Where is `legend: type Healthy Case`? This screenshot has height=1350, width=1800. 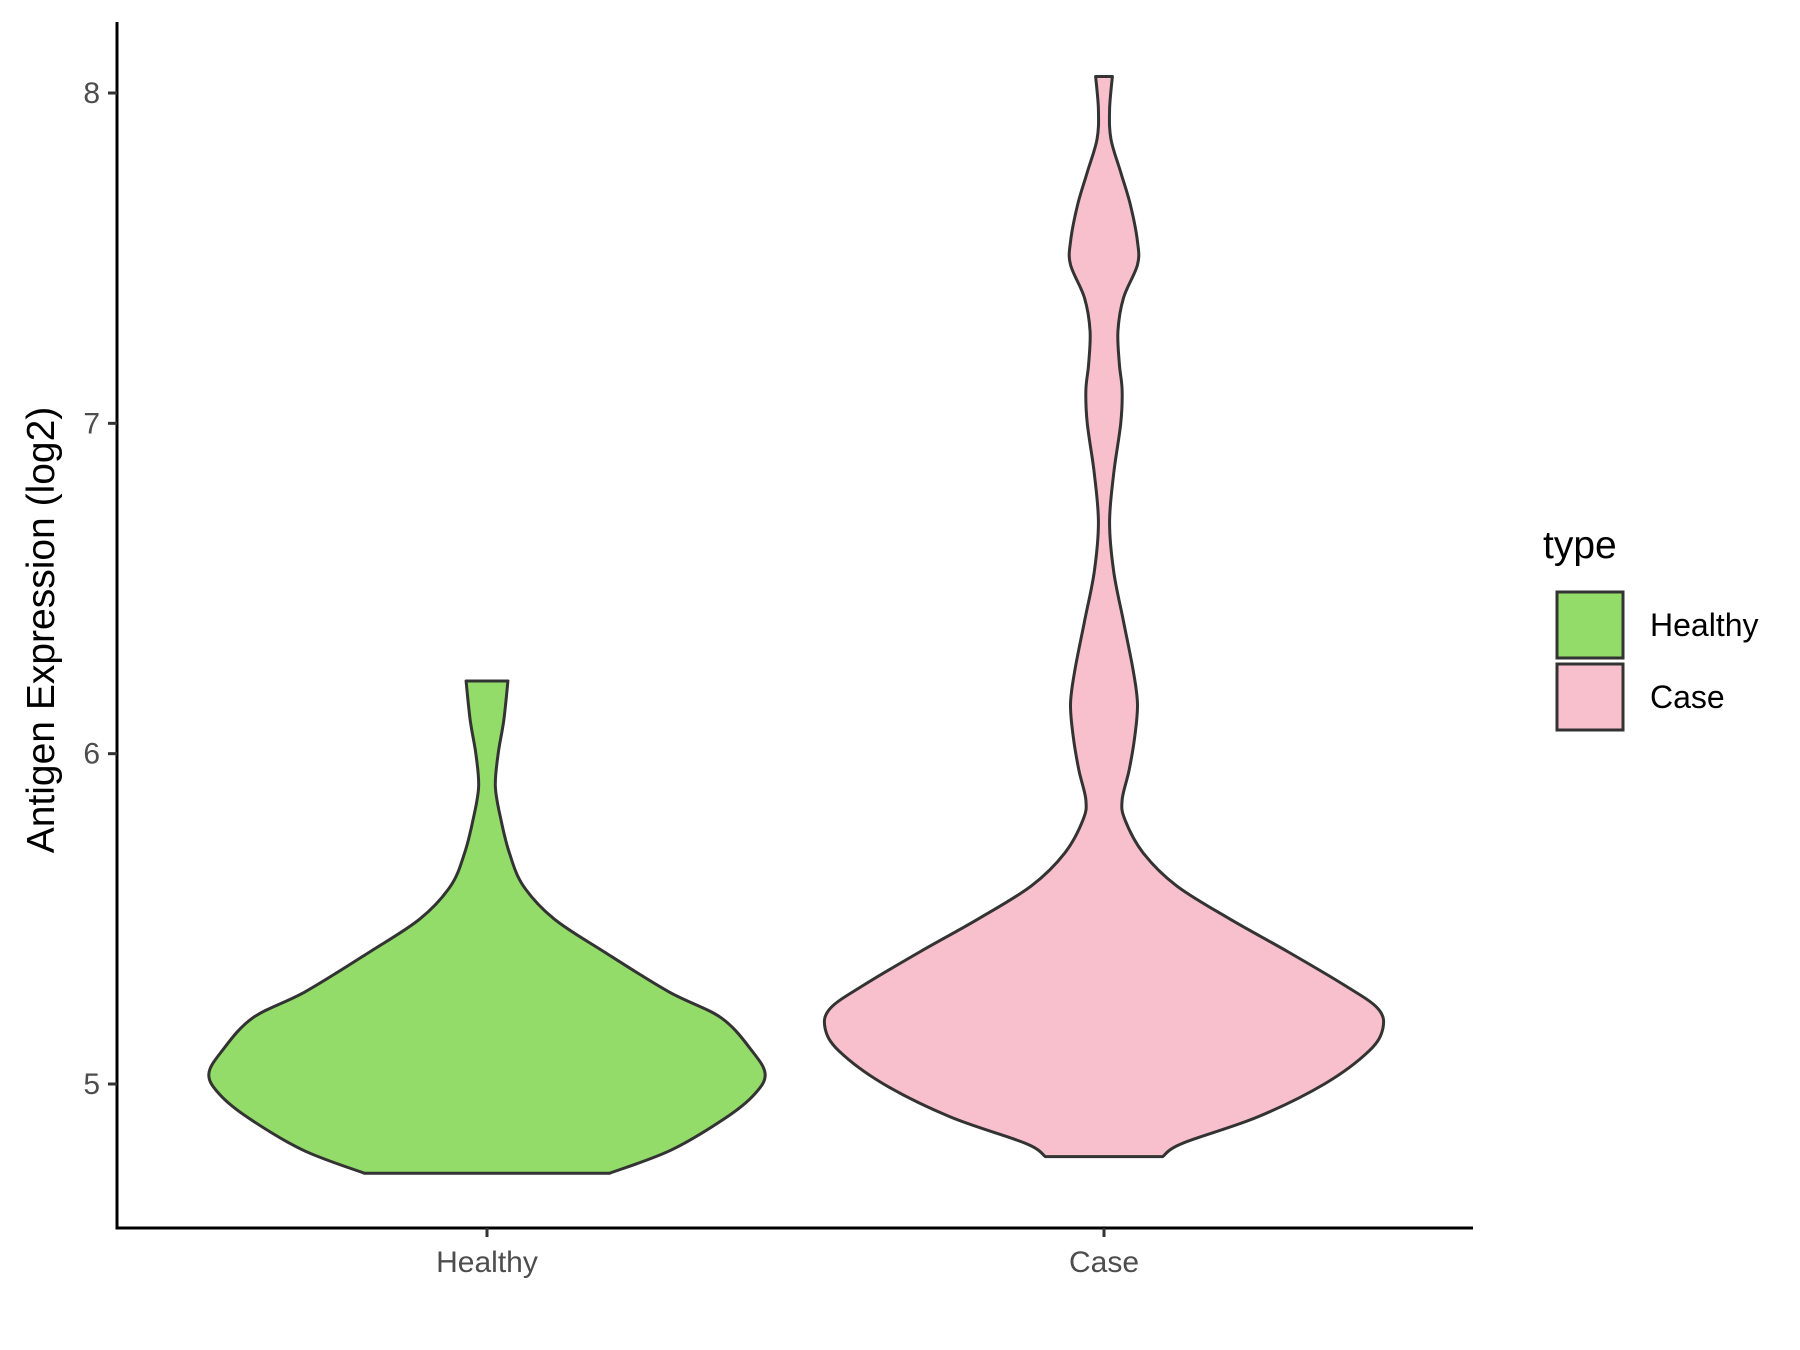
legend: type Healthy Case is located at coordinates (1651, 628).